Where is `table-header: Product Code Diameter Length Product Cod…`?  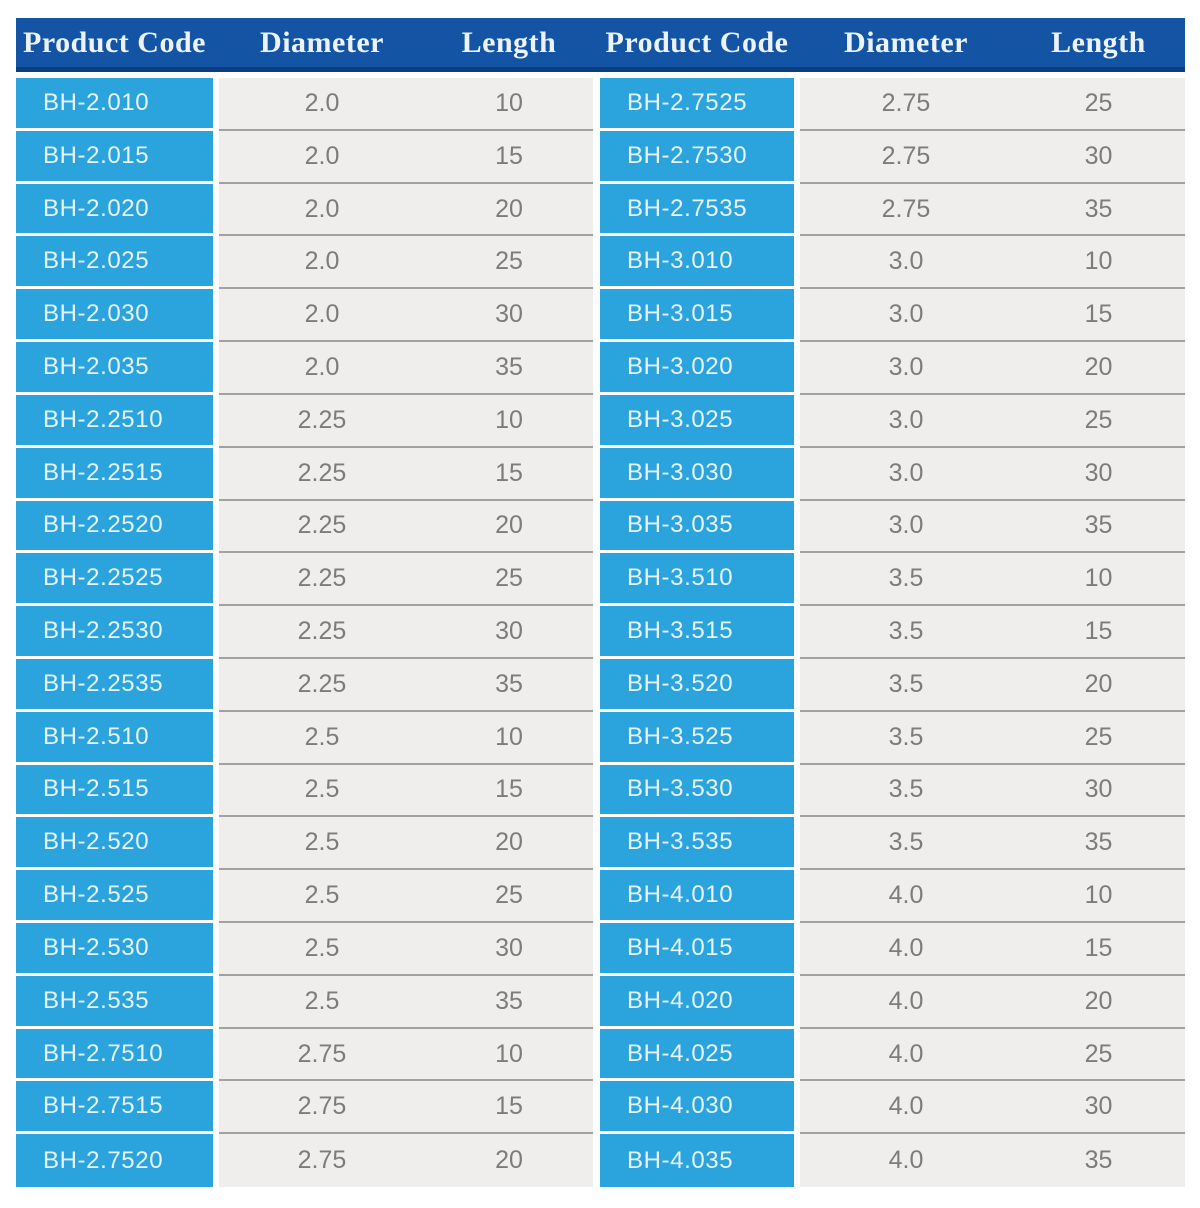
table-header: Product Code Diameter Length Product Cod… is located at coordinates (600, 45).